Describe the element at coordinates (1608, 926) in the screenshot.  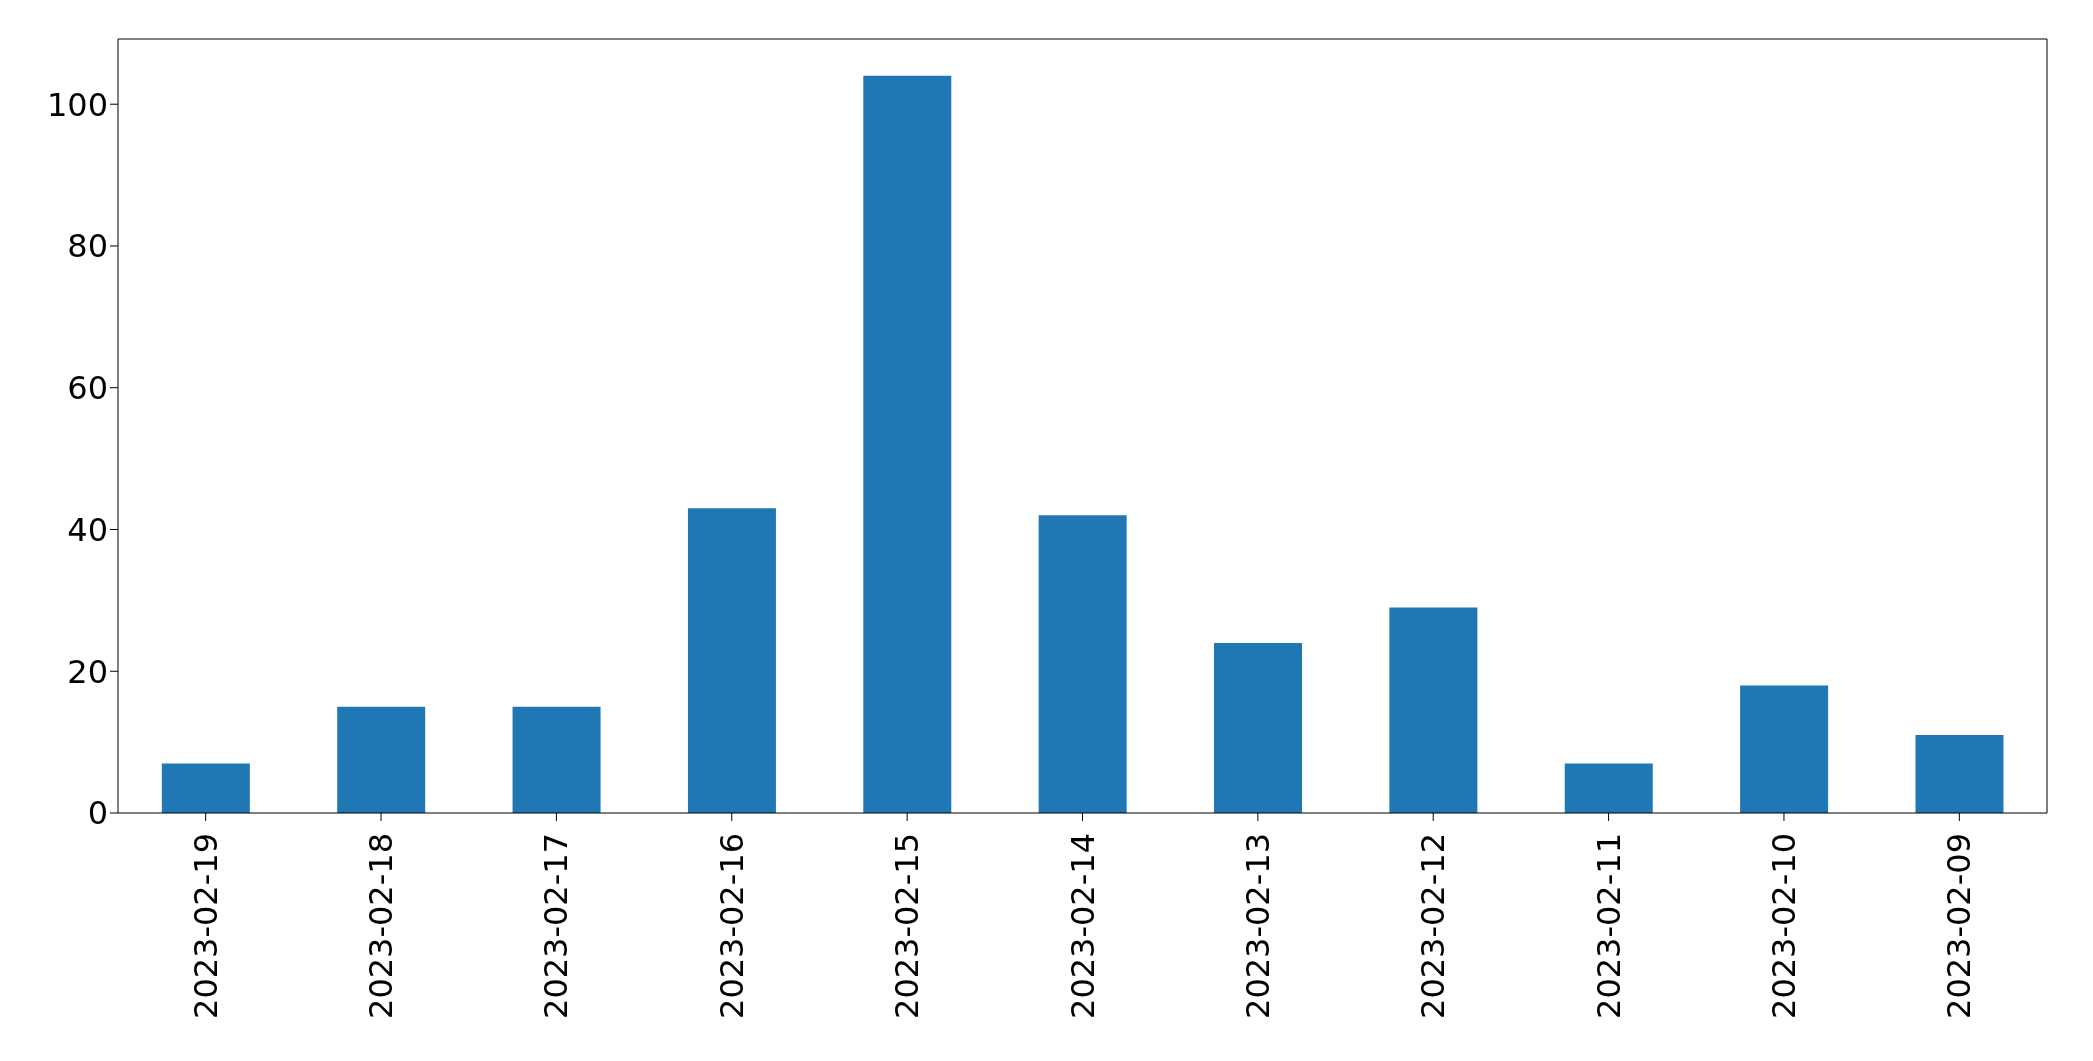
I see `x-tick-label: 2023-02-11` at that location.